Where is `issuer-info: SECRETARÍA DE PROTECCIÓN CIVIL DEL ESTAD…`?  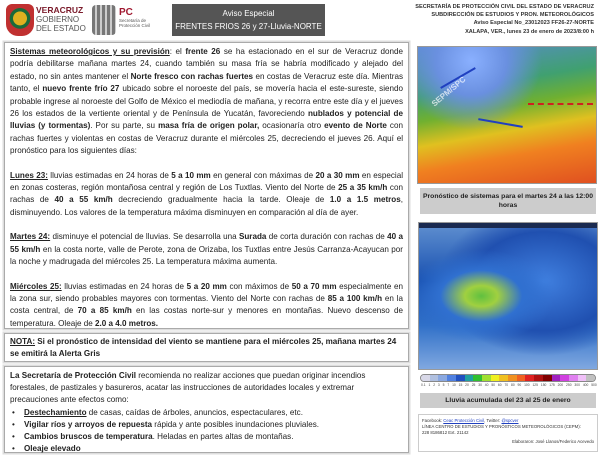
issuer-info: SECRETARÍA DE PROTECCIÓN CIVIL DEL ESTAD… is located at coordinates (504, 19).